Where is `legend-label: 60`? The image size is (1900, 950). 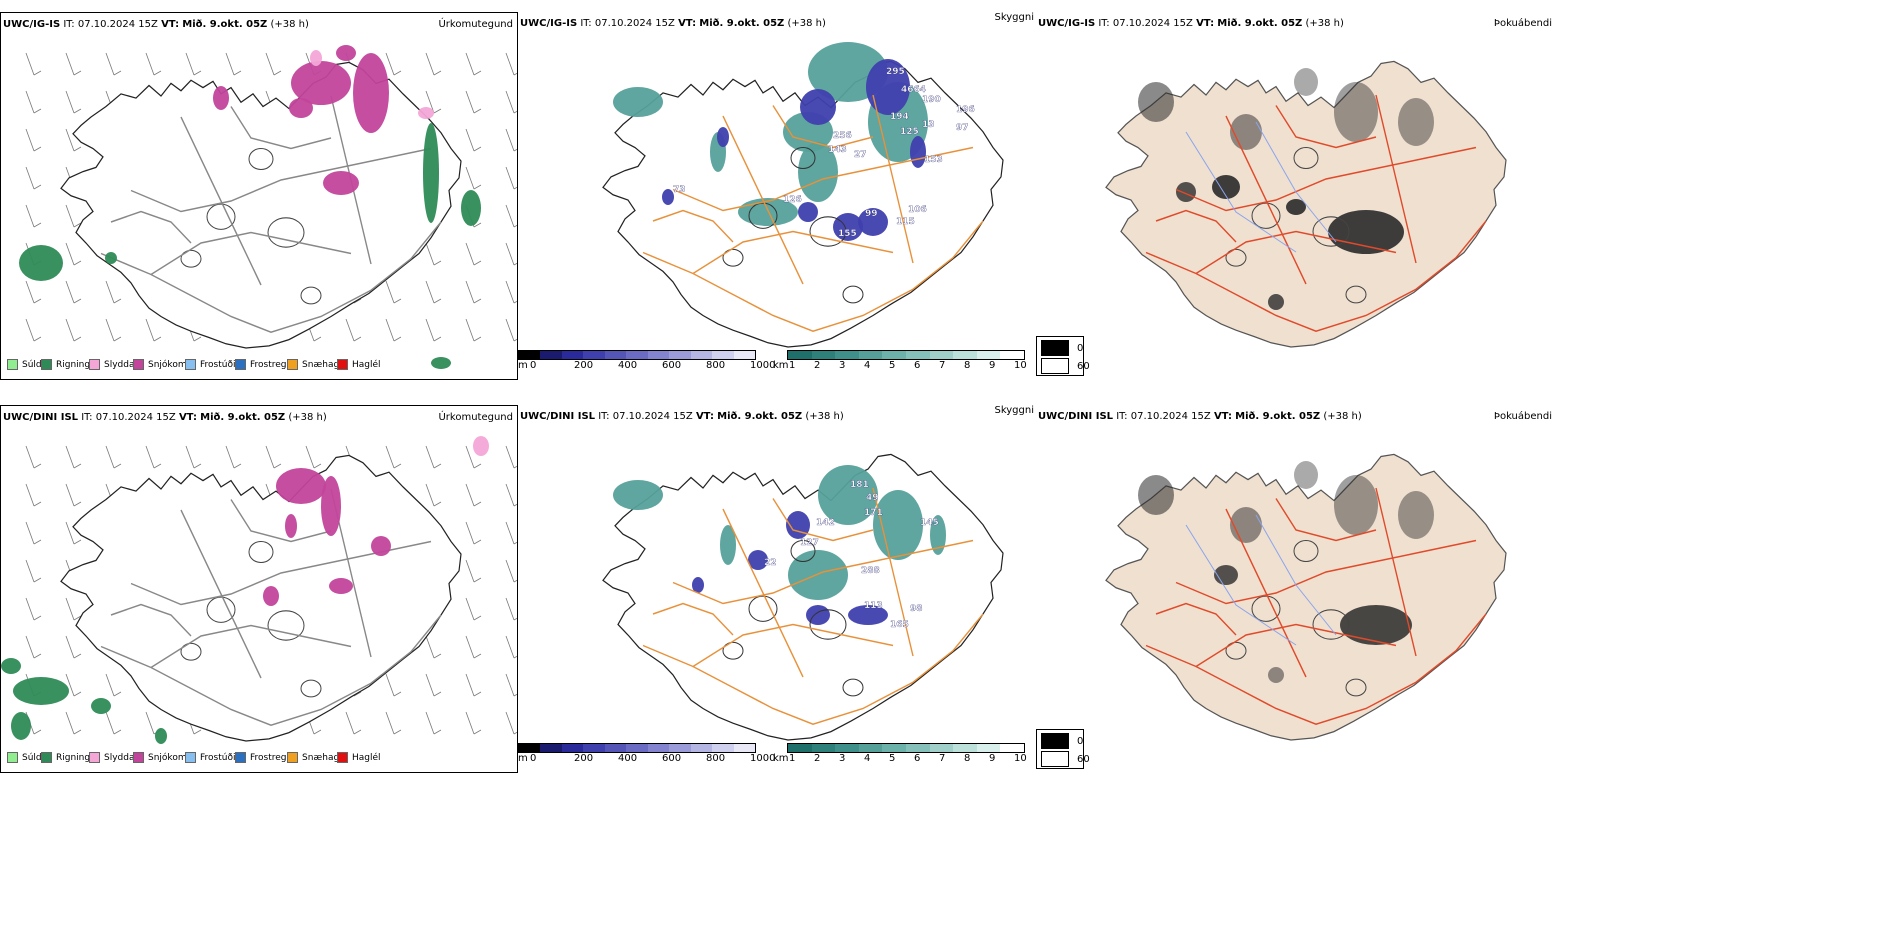 legend-label: 60 is located at coordinates (1083, 366).